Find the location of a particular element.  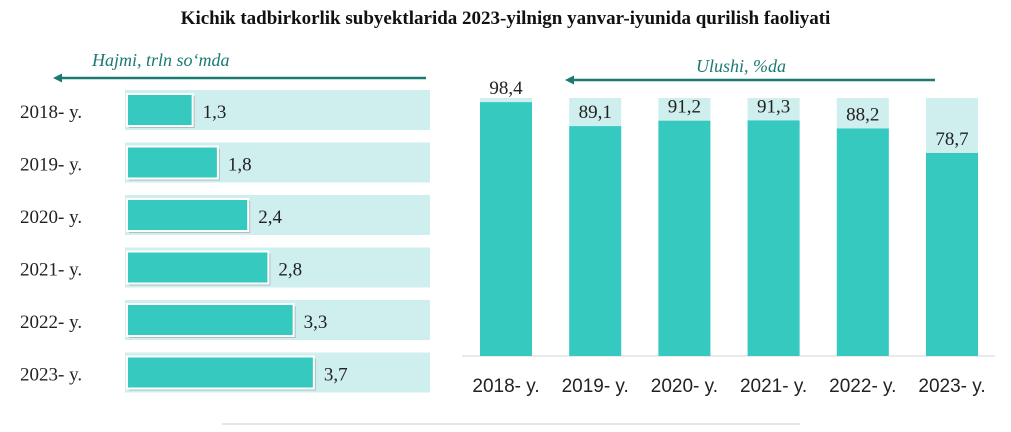

left-value-label: 1,8 is located at coordinates (240, 165).